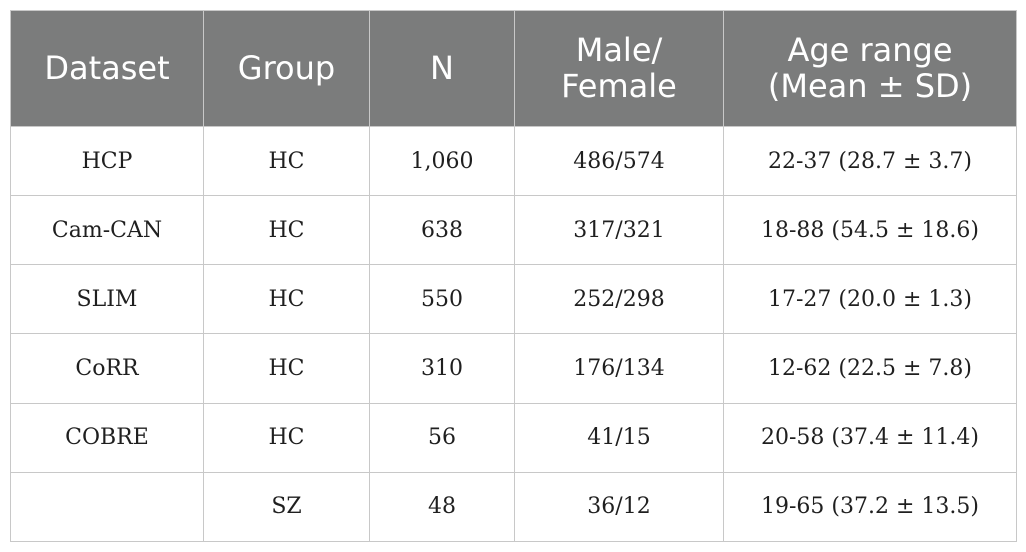 The width and height of the screenshot is (1026, 552). What do you see at coordinates (107, 68) in the screenshot?
I see `header-dataset: Dataset` at bounding box center [107, 68].